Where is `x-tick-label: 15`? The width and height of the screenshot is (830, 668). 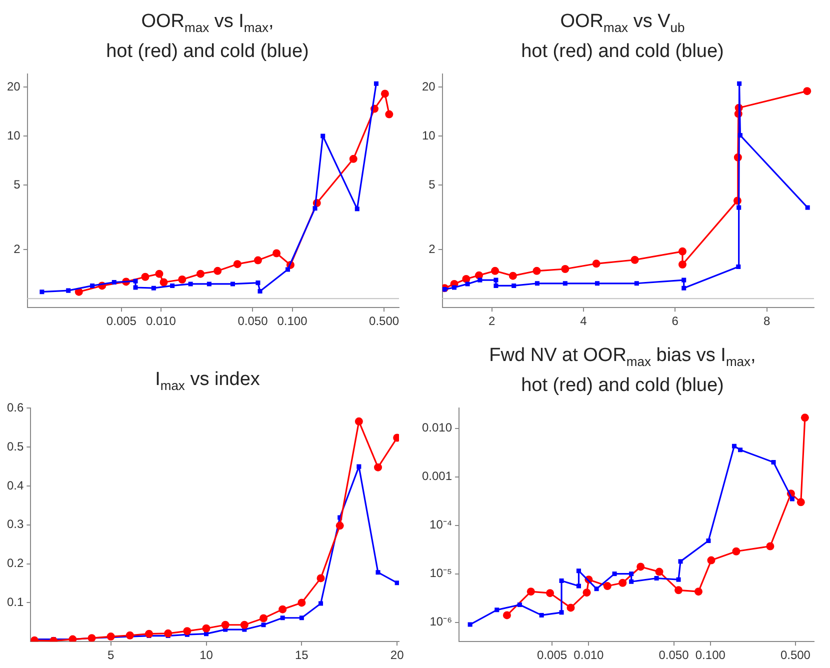
x-tick-label: 15 is located at coordinates (301, 655).